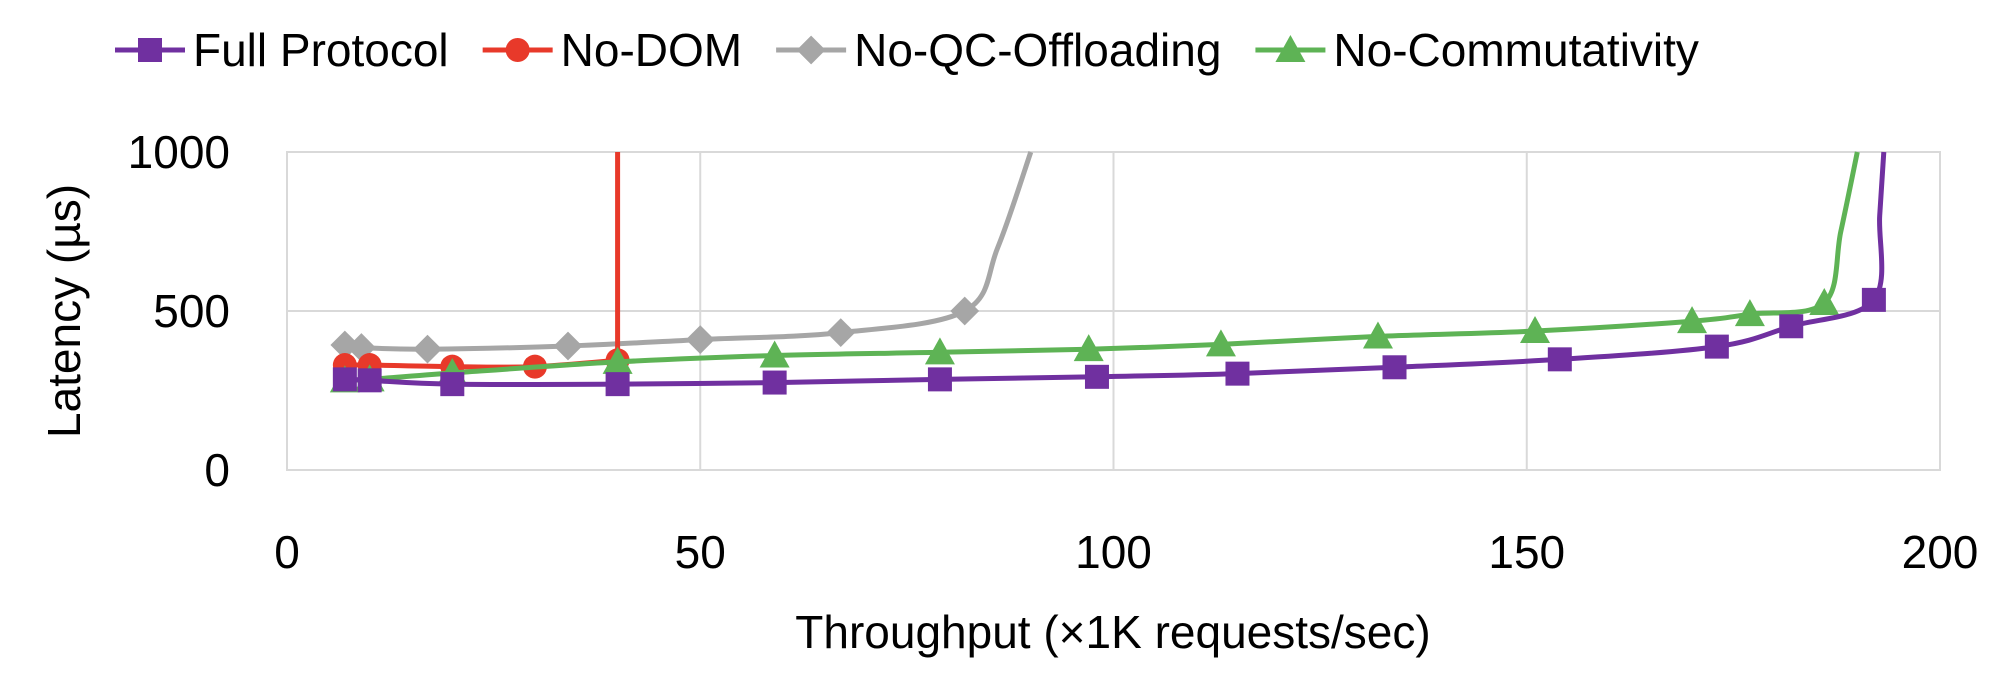 The width and height of the screenshot is (2000, 676). I want to click on legend-item: Full Protocol, so click(282, 50).